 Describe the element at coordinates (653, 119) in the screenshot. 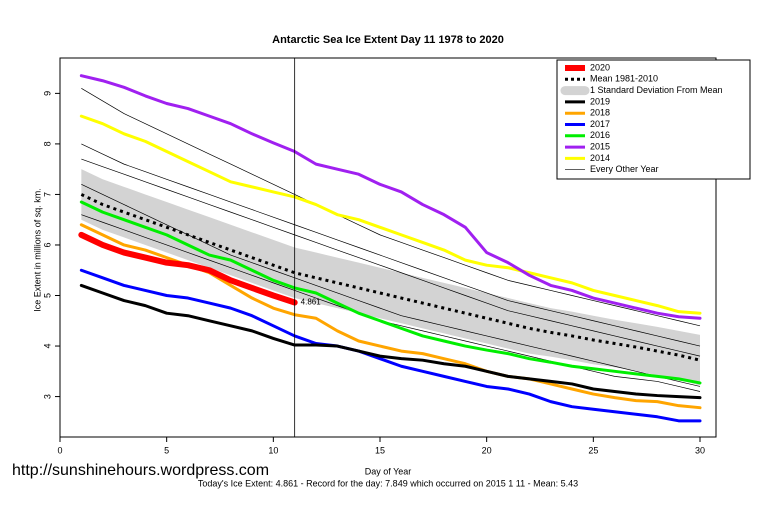

I see `legend-box` at that location.